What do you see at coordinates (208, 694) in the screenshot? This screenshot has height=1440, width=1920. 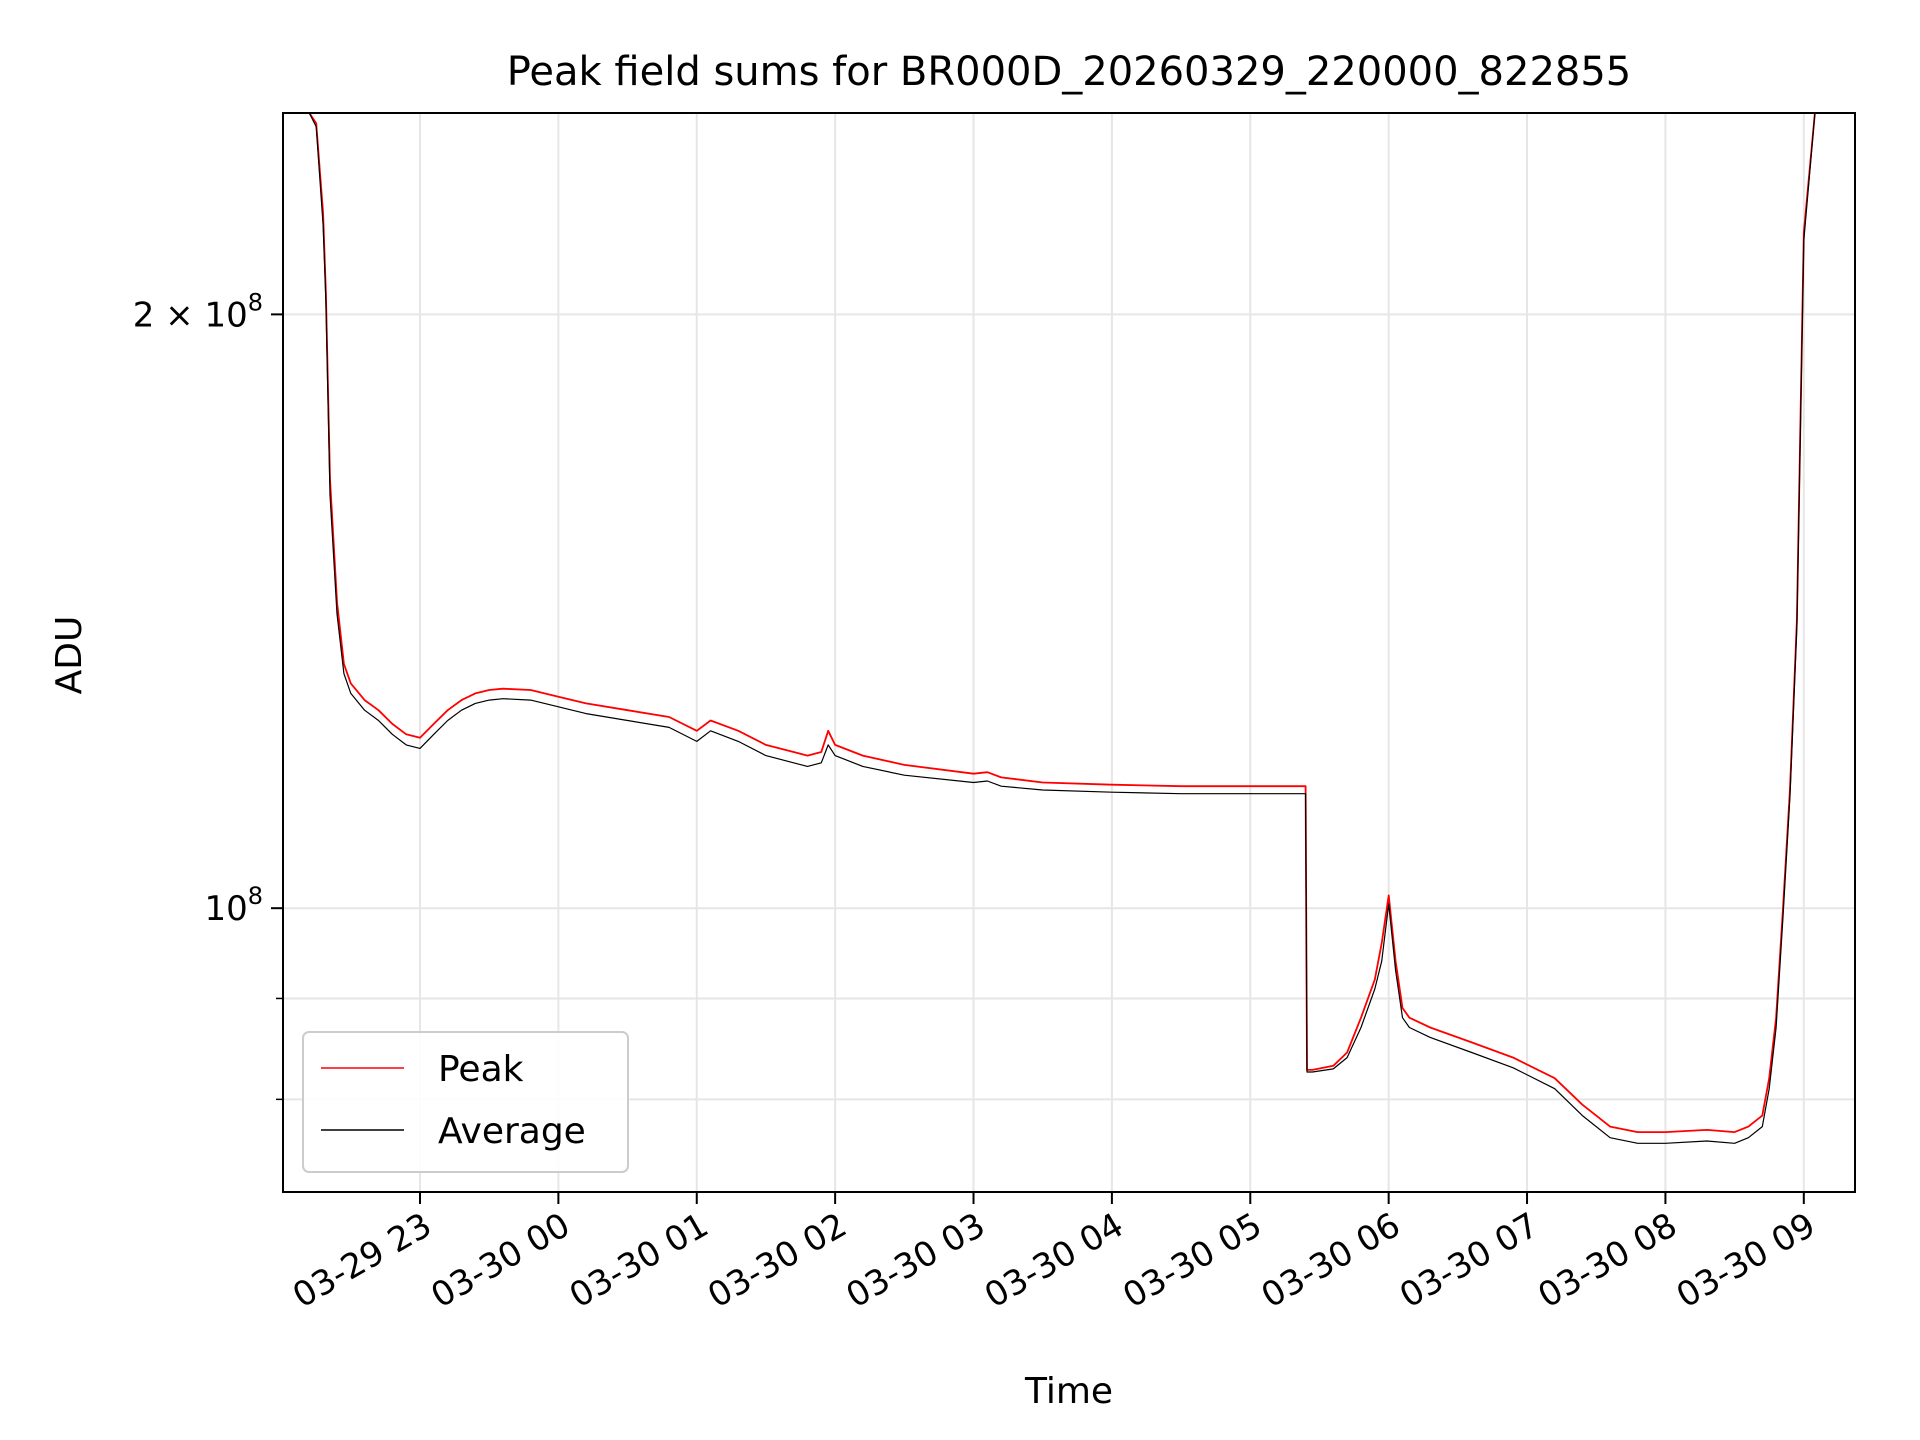 I see `y-axis: 2 × 108 108` at bounding box center [208, 694].